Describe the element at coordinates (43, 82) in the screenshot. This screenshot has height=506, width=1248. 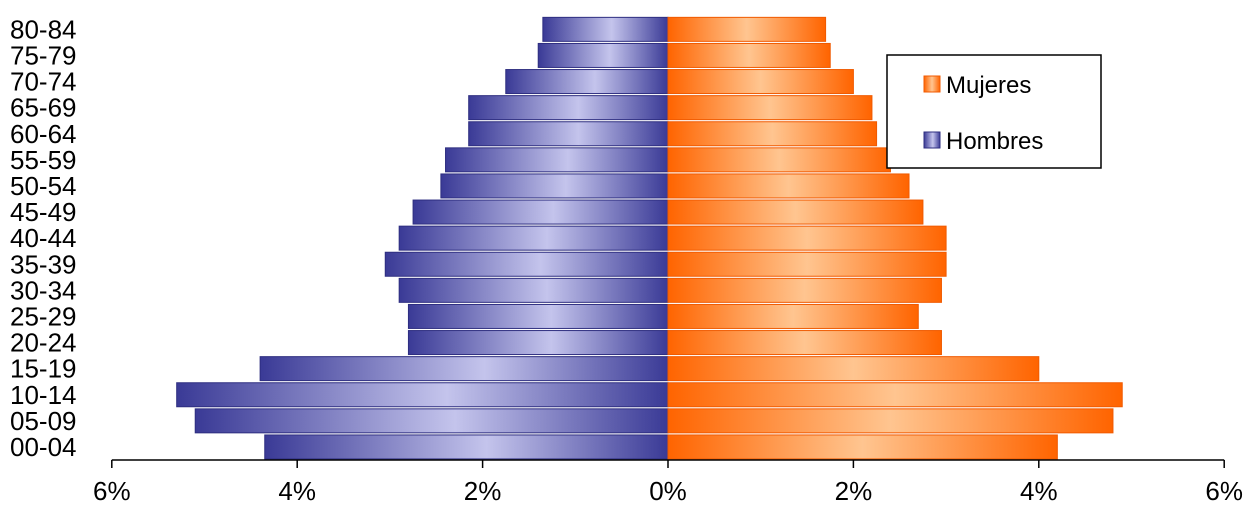
I see `y-tick-label: 70-74` at that location.